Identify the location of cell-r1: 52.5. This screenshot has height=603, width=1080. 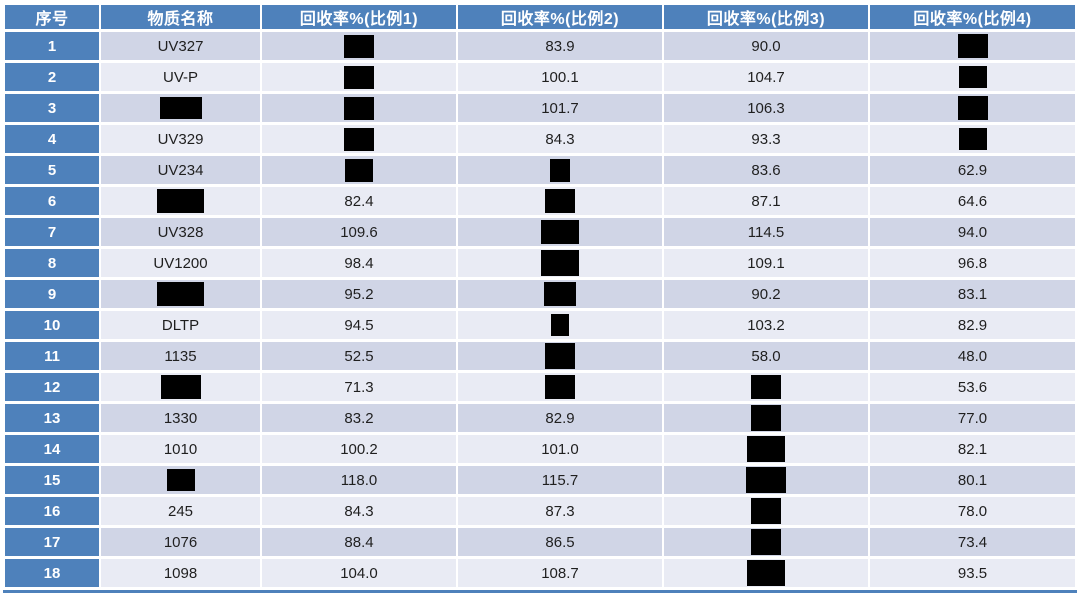
(359, 356).